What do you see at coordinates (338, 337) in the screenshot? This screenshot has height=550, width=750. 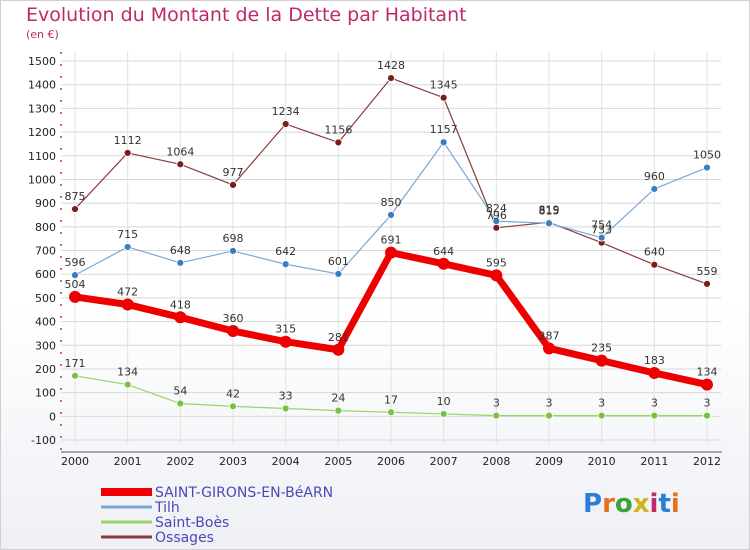 I see `data-label-saint-girons-en-b-arn: 281` at bounding box center [338, 337].